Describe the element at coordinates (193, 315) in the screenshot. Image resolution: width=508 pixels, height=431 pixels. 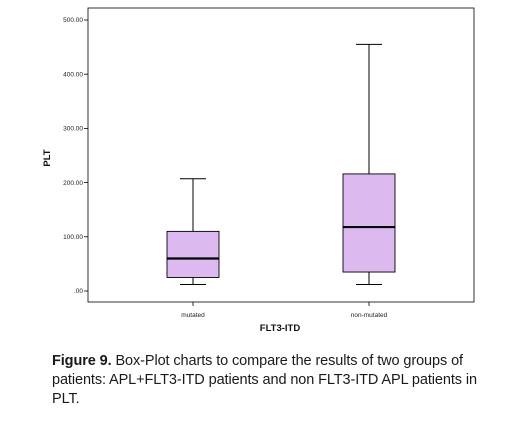
I see `x-tick-label: mutated` at that location.